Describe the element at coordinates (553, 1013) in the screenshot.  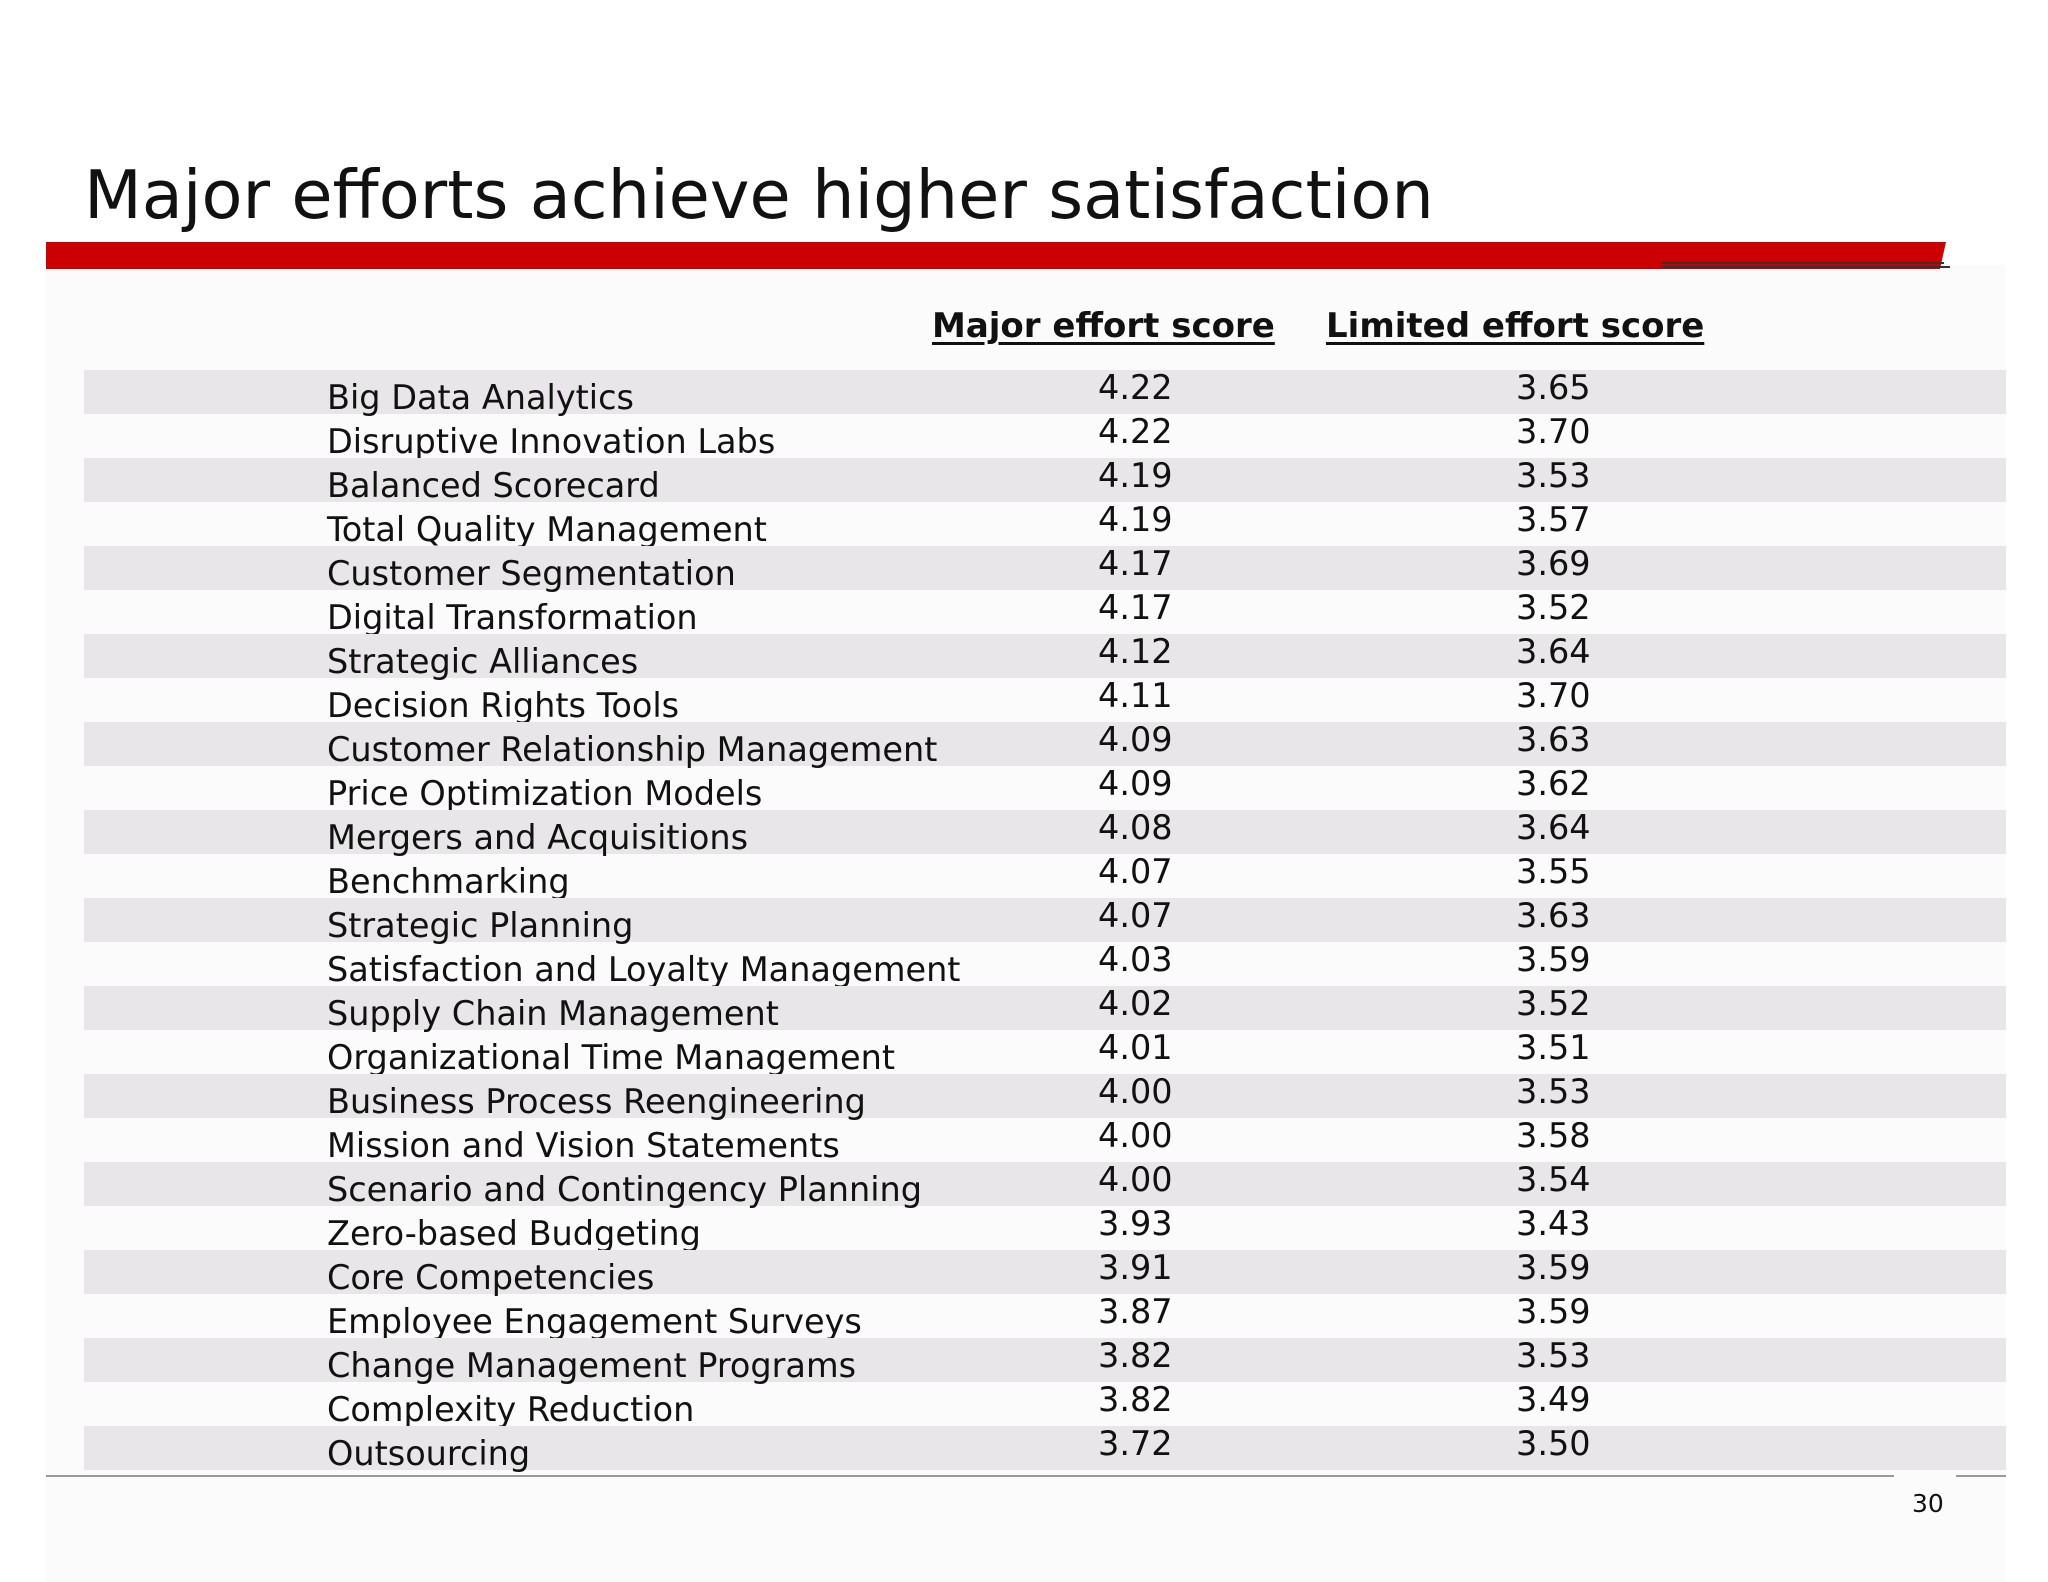
I see `tool-name: Supply Chain Management` at that location.